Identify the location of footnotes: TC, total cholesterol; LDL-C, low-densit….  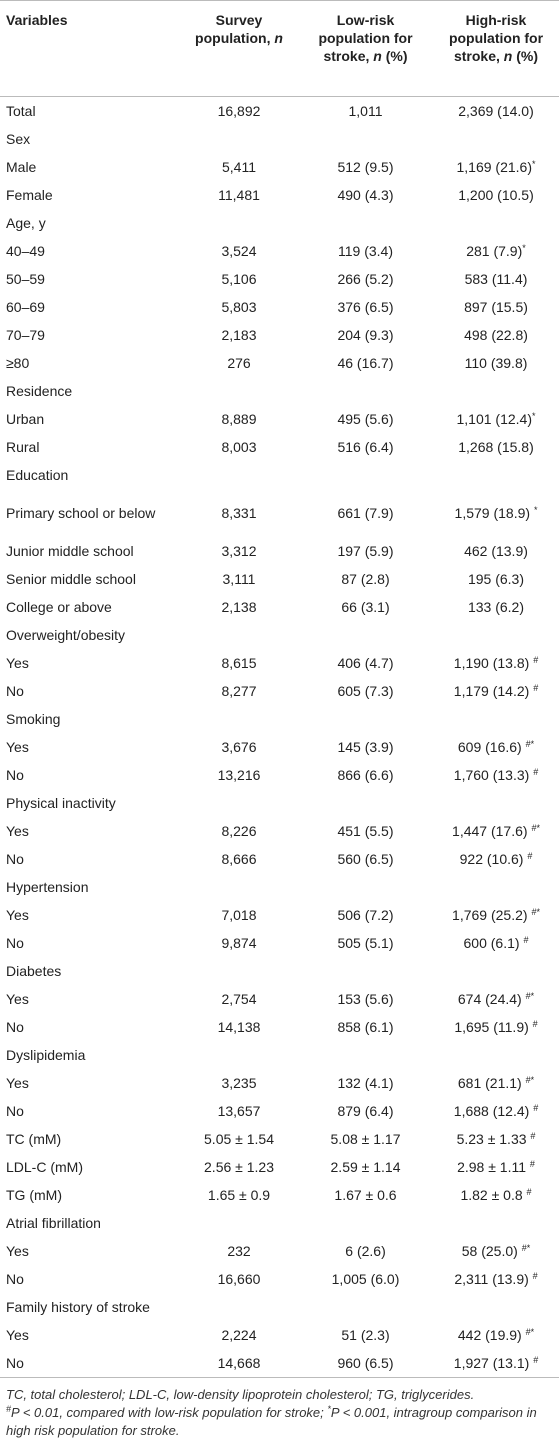
(279, 1409).